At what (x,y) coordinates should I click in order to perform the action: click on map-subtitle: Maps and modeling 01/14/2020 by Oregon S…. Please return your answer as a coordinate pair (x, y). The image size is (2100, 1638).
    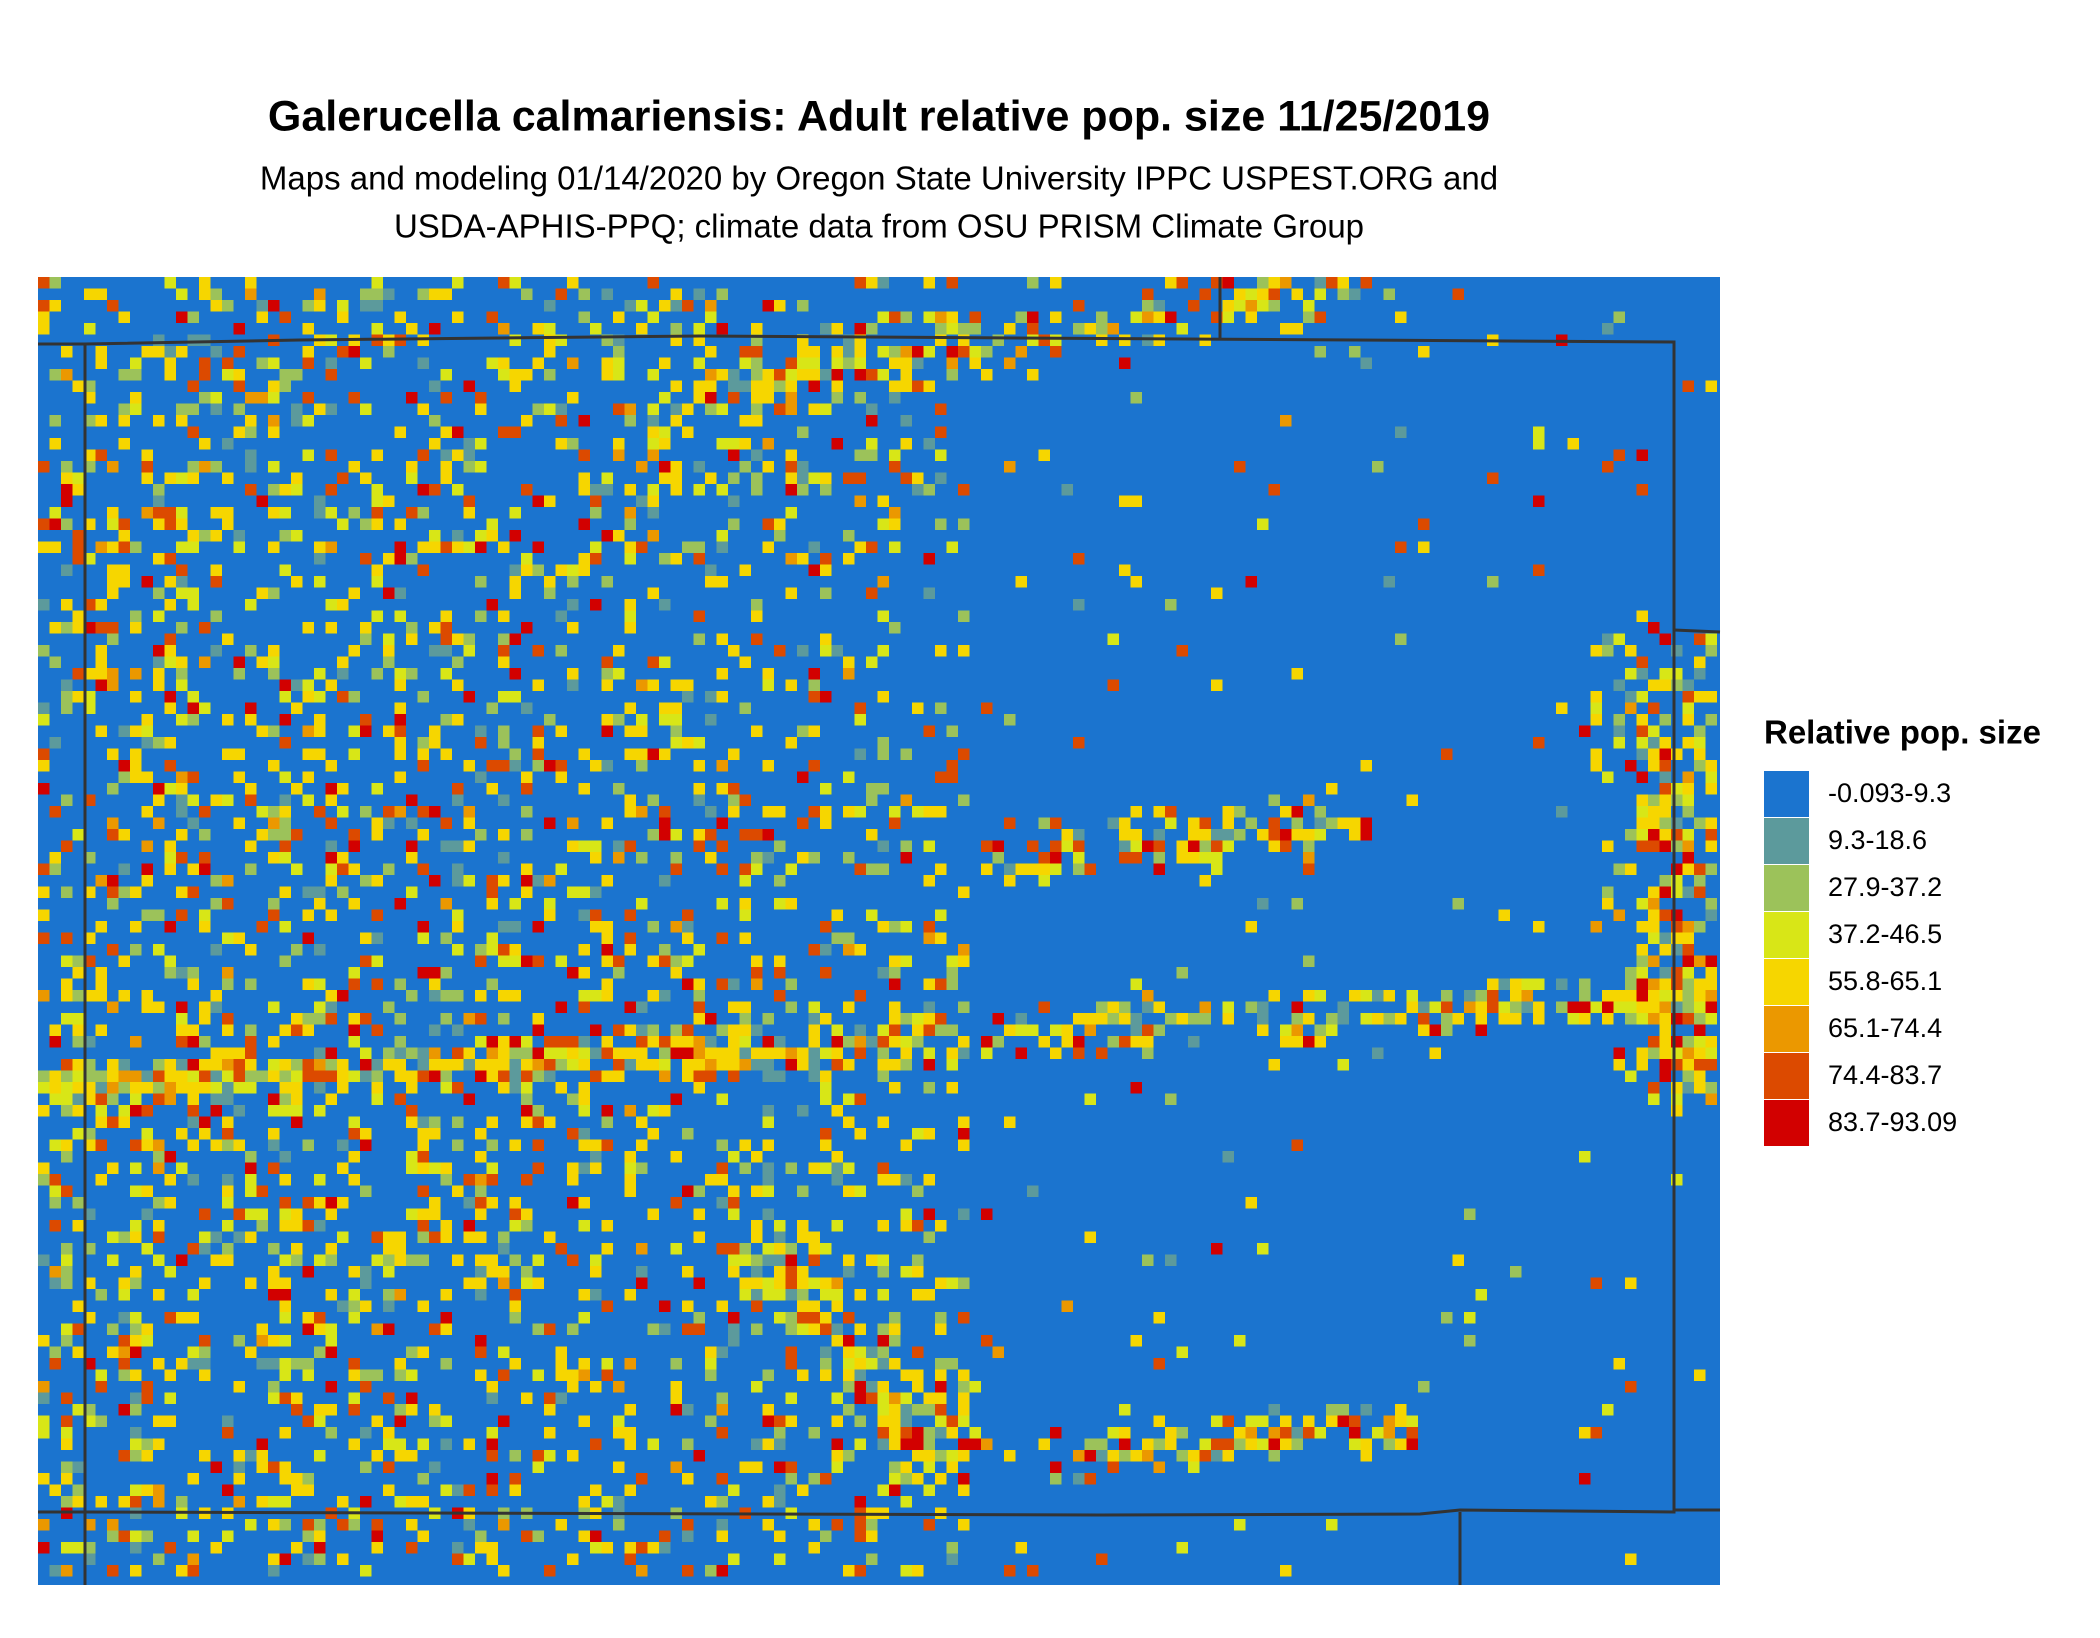
    Looking at the image, I should click on (879, 178).